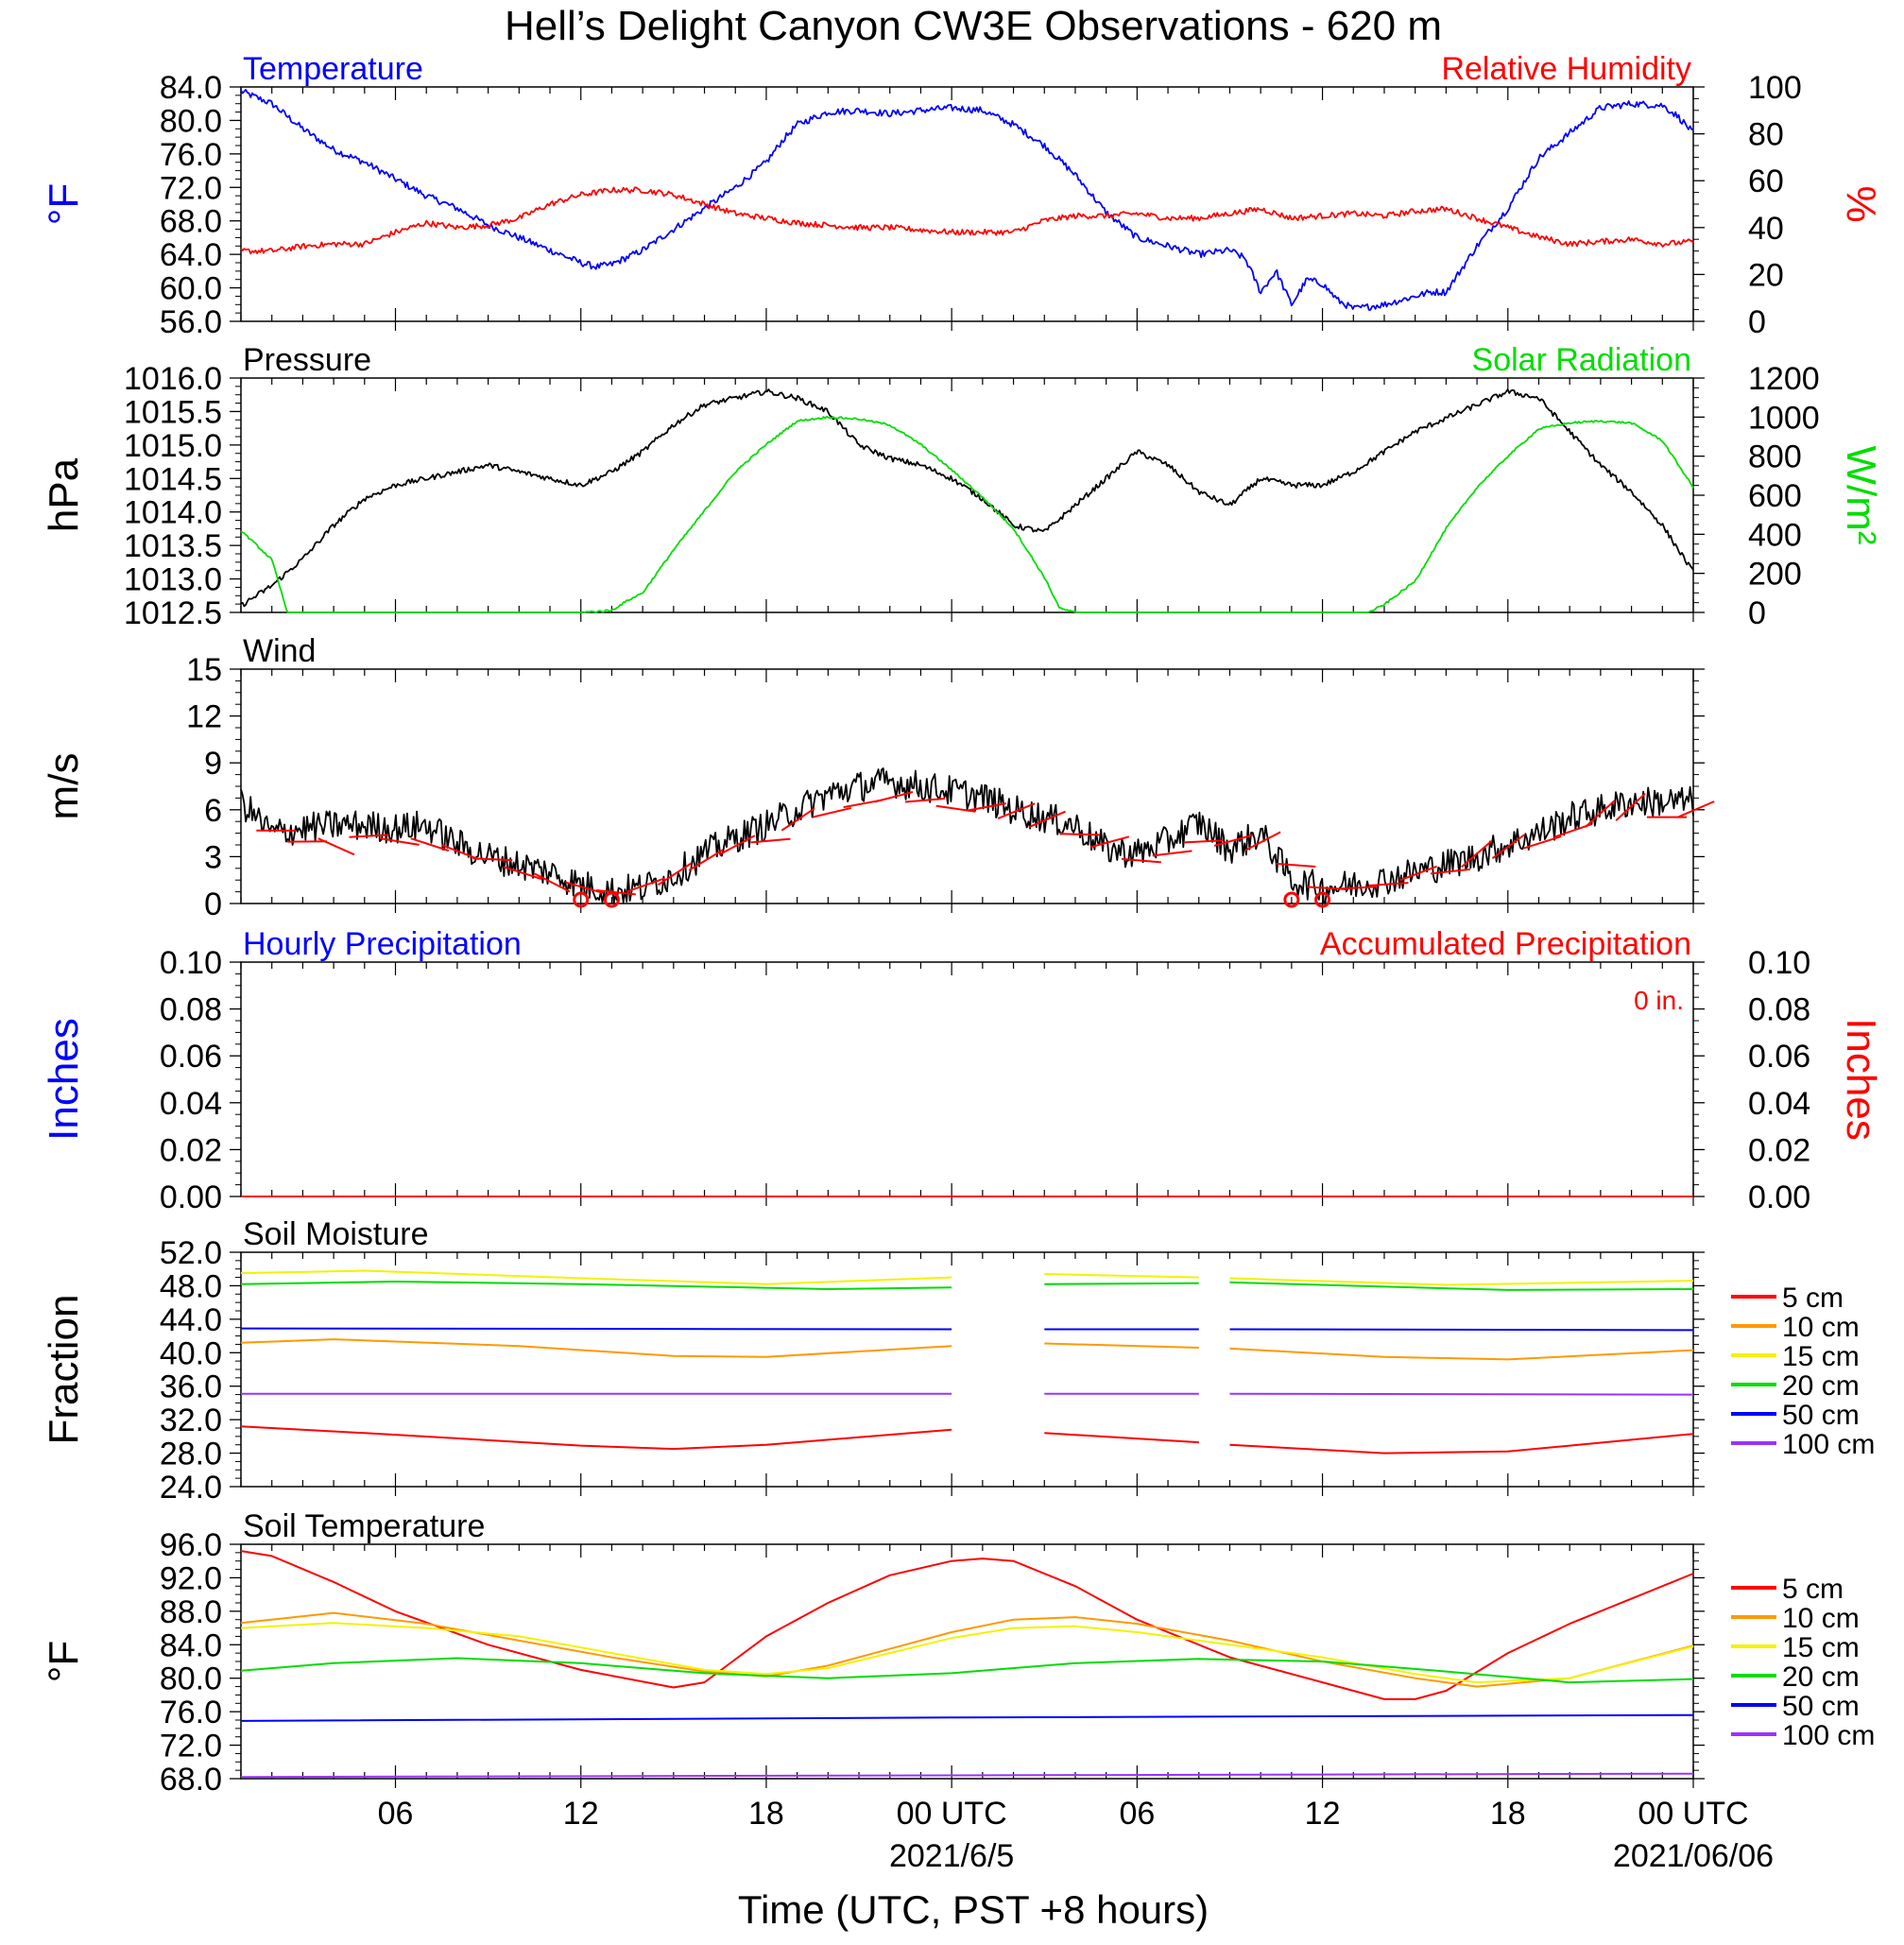 This screenshot has height=1945, width=1904. I want to click on y-tick-label-left: 60.0, so click(191, 289).